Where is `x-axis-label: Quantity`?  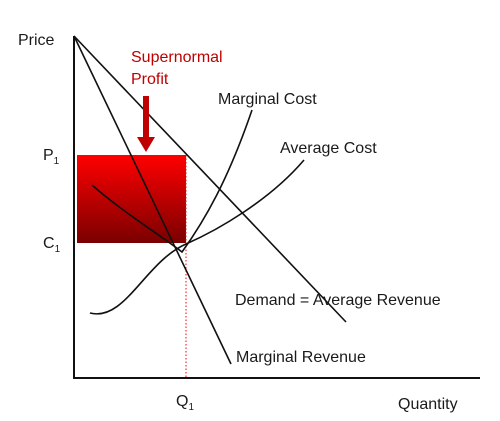 x-axis-label: Quantity is located at coordinates (428, 404).